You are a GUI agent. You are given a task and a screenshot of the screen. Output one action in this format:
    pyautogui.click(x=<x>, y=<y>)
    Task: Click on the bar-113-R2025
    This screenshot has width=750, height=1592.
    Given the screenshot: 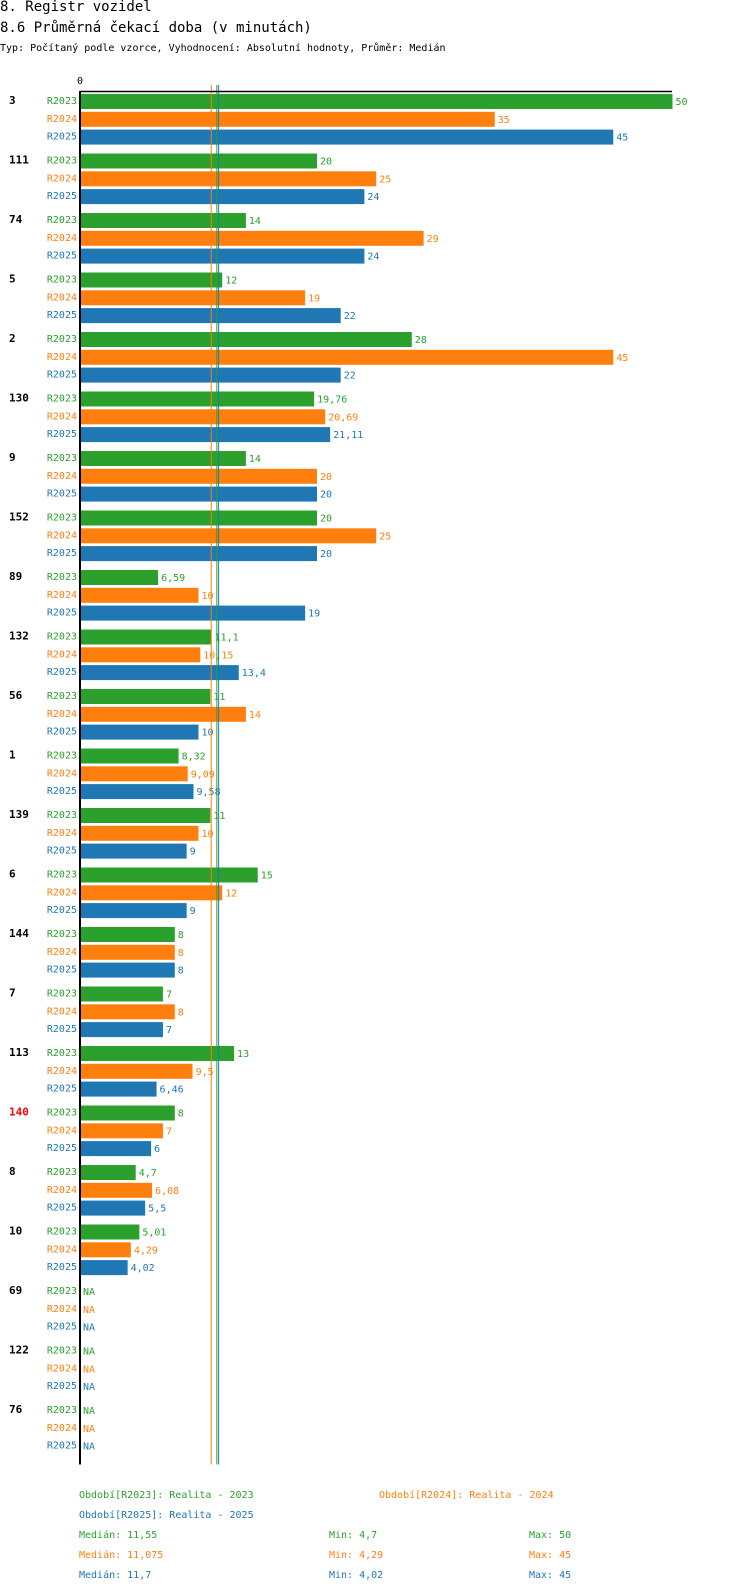 What is the action you would take?
    pyautogui.click(x=118, y=1089)
    